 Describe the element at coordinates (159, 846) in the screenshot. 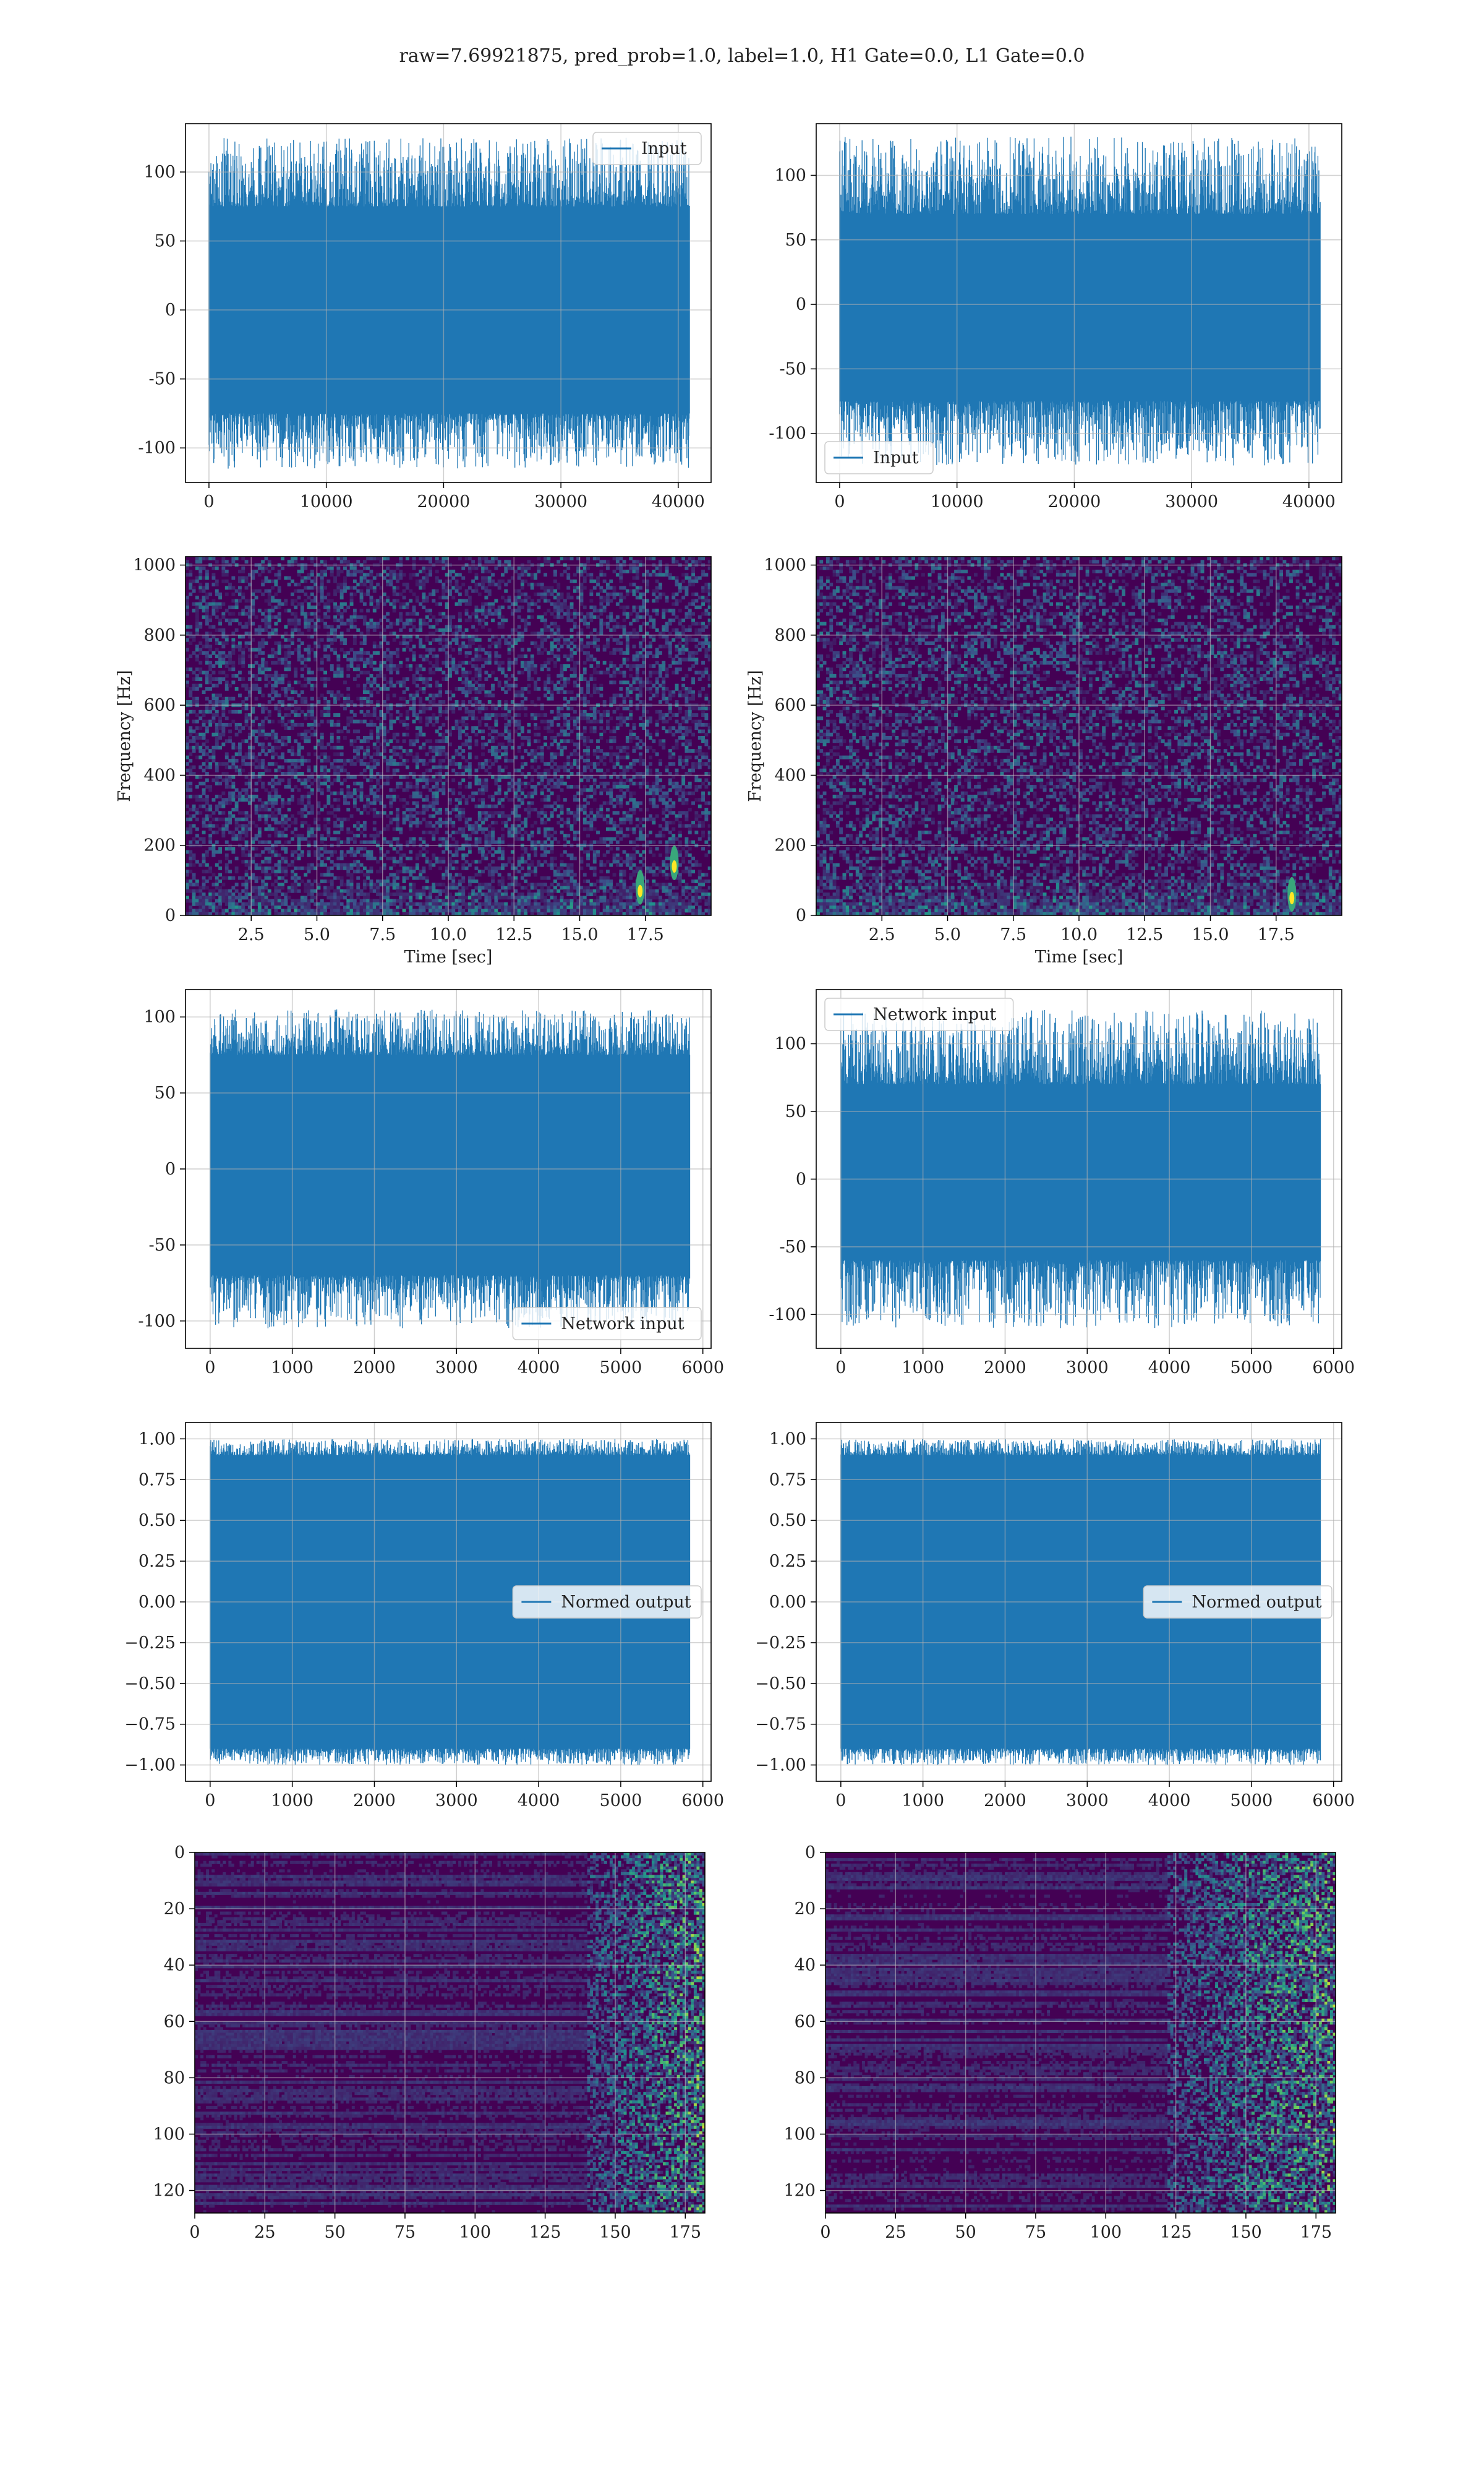

I see `h1-spectrogram-y-tick-label: 200` at that location.